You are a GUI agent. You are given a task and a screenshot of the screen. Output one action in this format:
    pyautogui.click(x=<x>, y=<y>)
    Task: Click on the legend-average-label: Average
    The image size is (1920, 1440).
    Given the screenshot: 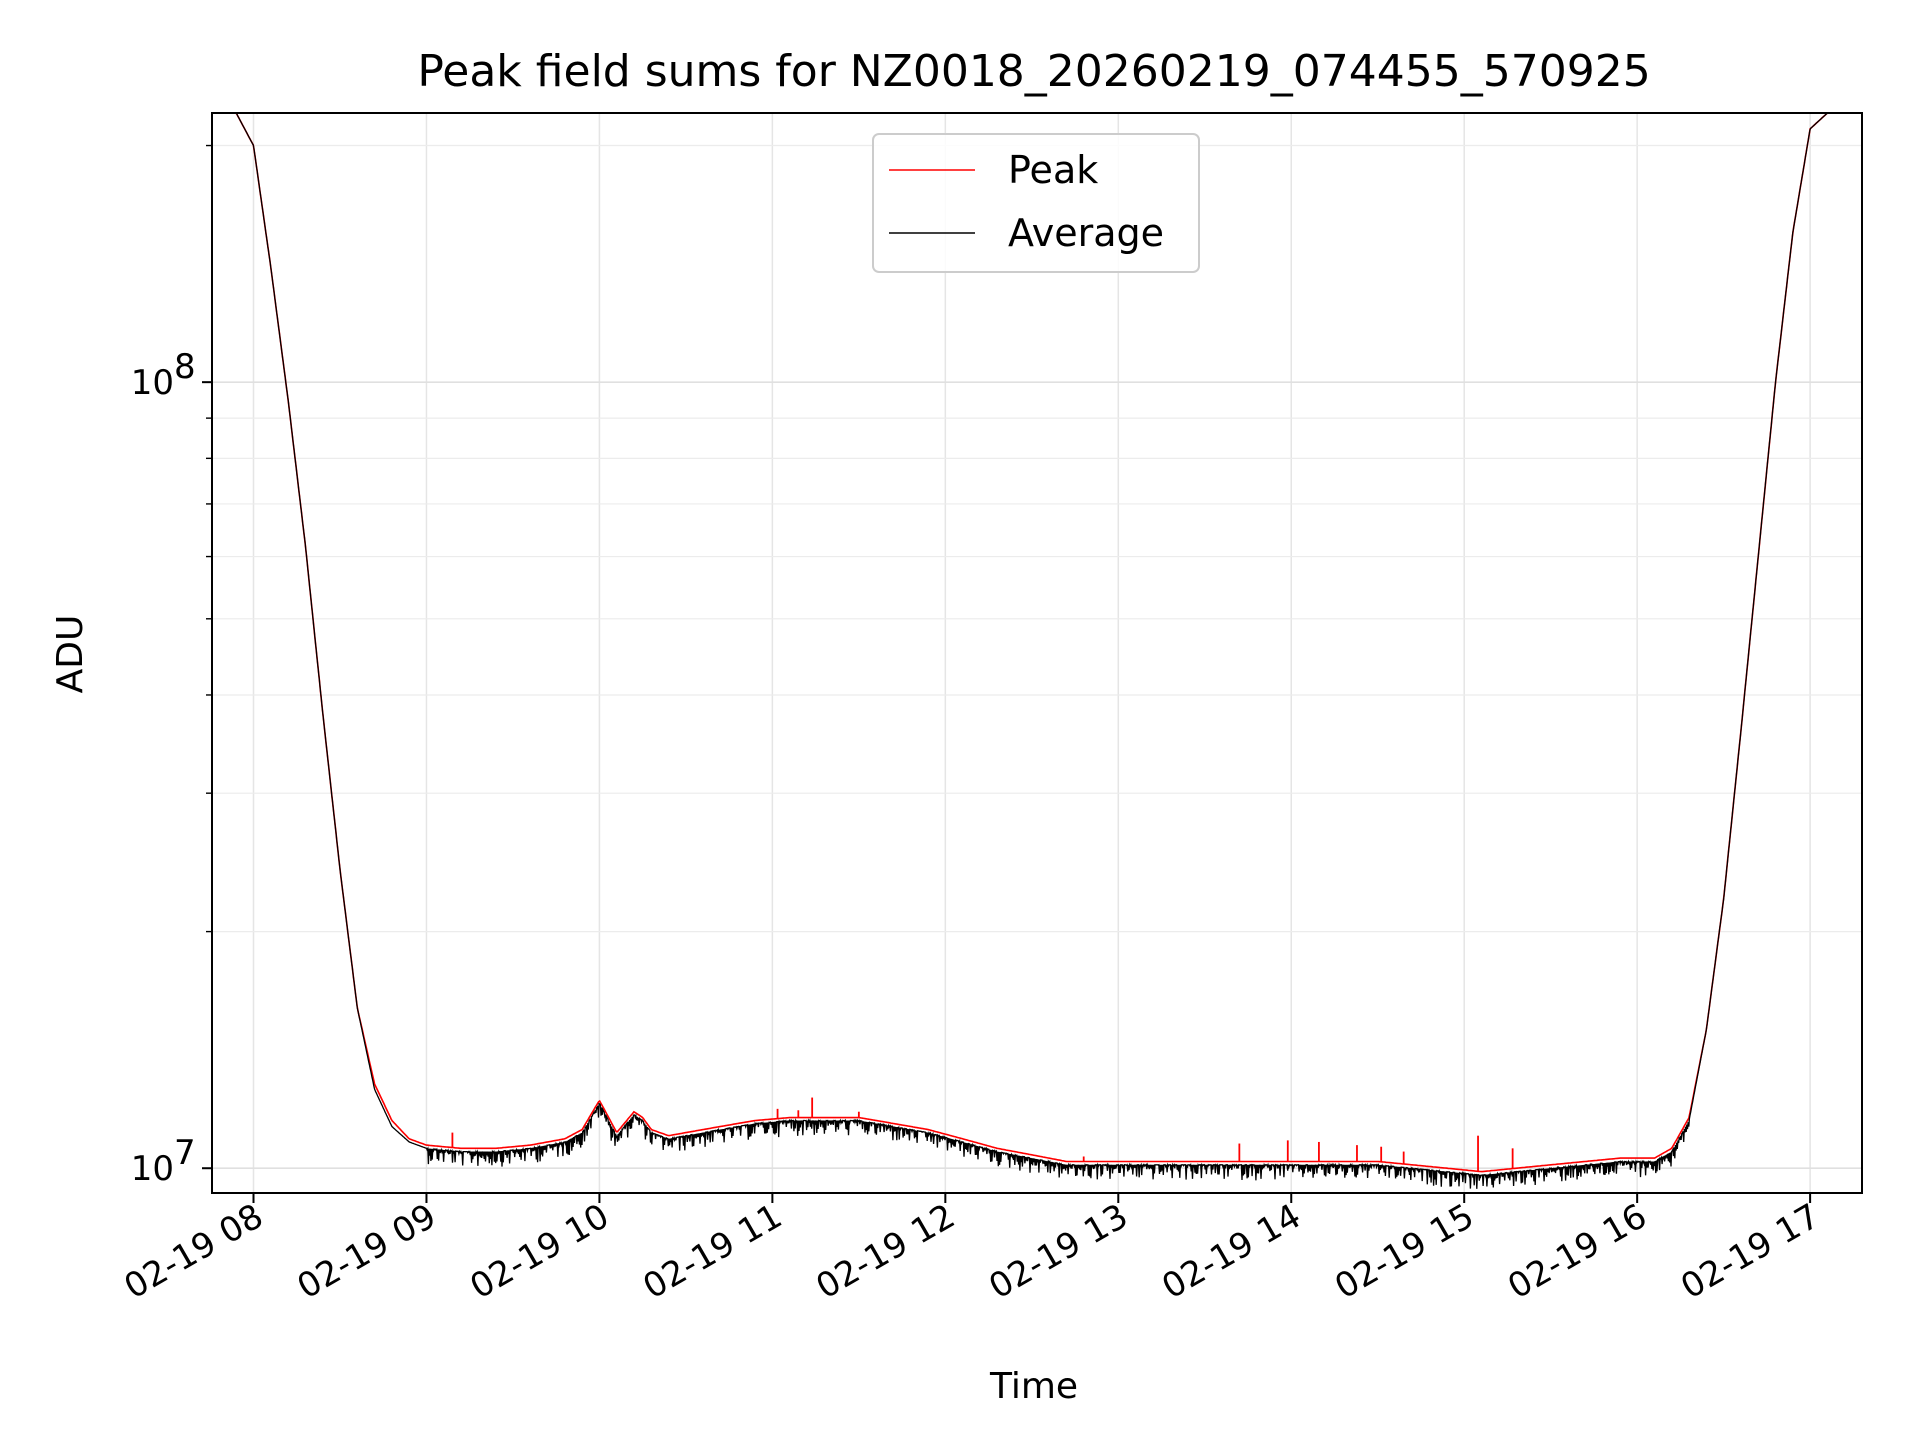 What is the action you would take?
    pyautogui.click(x=1086, y=233)
    